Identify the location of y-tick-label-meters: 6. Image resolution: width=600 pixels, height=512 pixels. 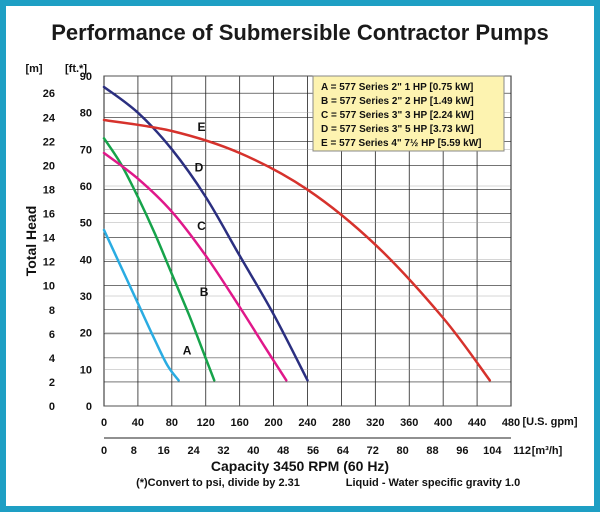
(52, 335).